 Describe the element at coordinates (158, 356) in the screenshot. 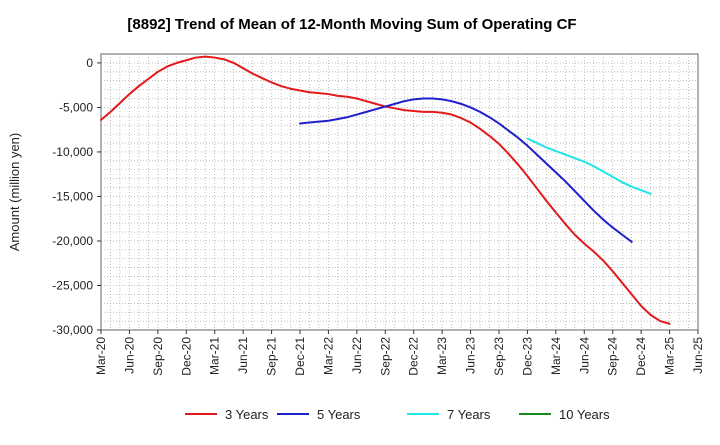

I see `x-tick-label: Sep-20` at that location.